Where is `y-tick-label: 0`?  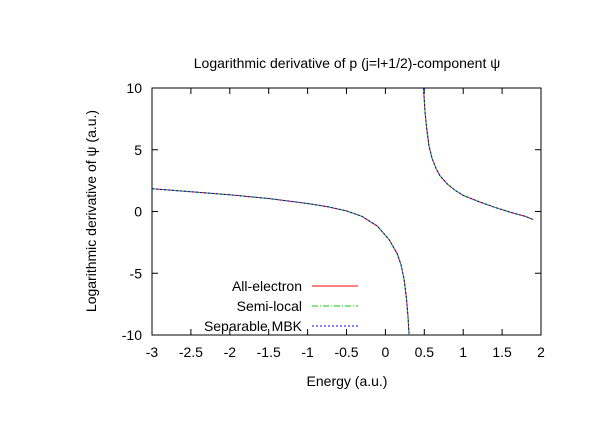 y-tick-label: 0 is located at coordinates (138, 212).